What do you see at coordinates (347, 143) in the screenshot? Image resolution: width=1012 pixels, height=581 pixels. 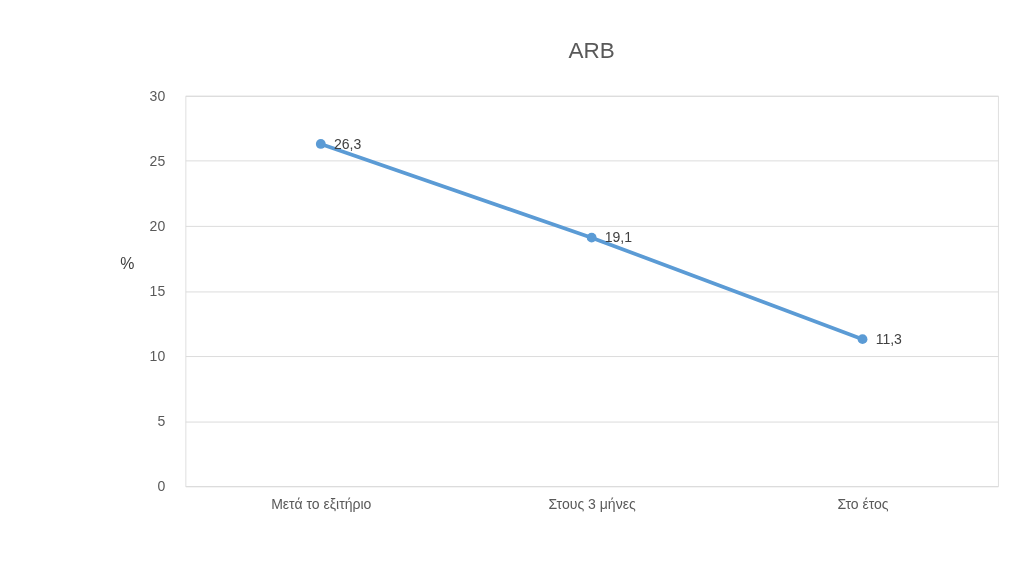 I see `data-label: 26,3` at bounding box center [347, 143].